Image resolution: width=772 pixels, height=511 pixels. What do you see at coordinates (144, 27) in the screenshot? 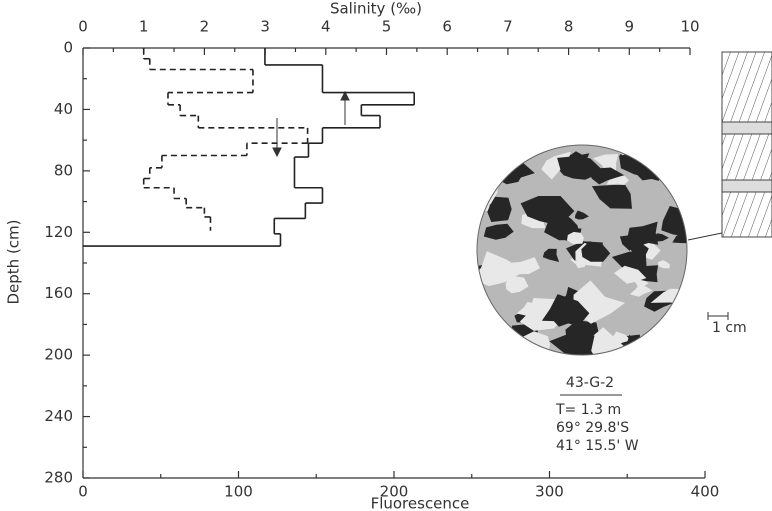
I see `x2-tick-label: 1` at bounding box center [144, 27].